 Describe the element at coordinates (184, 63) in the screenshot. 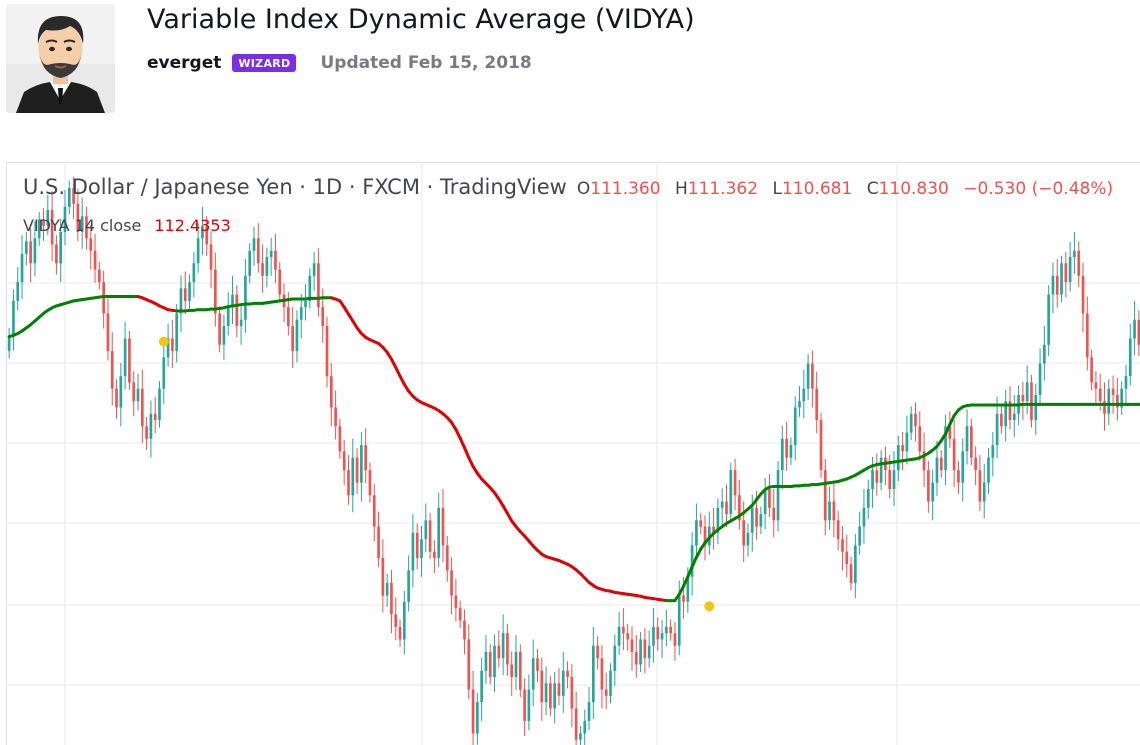

I see `author-name: everget` at that location.